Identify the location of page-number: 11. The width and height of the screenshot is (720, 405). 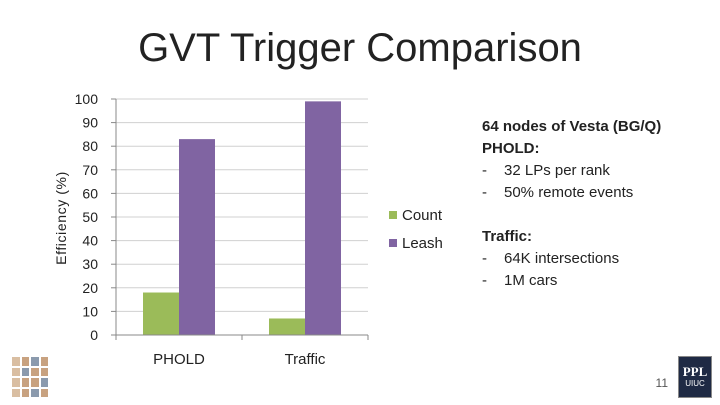
(661, 383).